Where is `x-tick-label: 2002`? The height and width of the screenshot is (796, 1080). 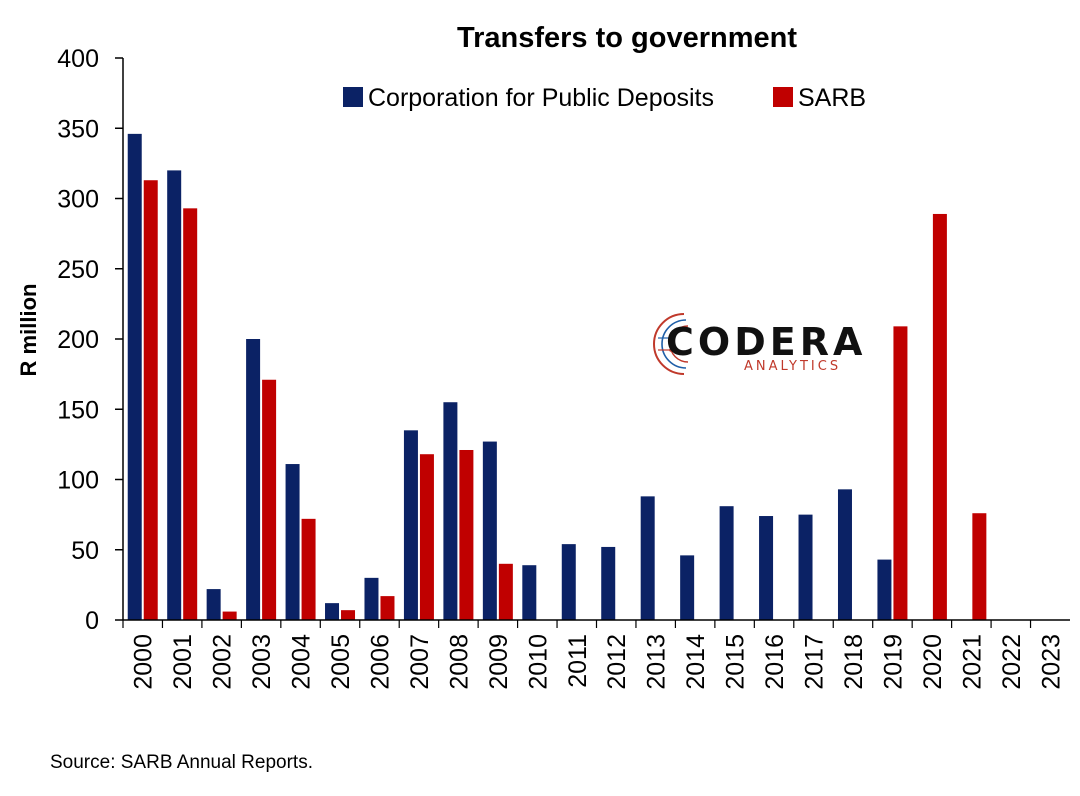 x-tick-label: 2002 is located at coordinates (223, 662).